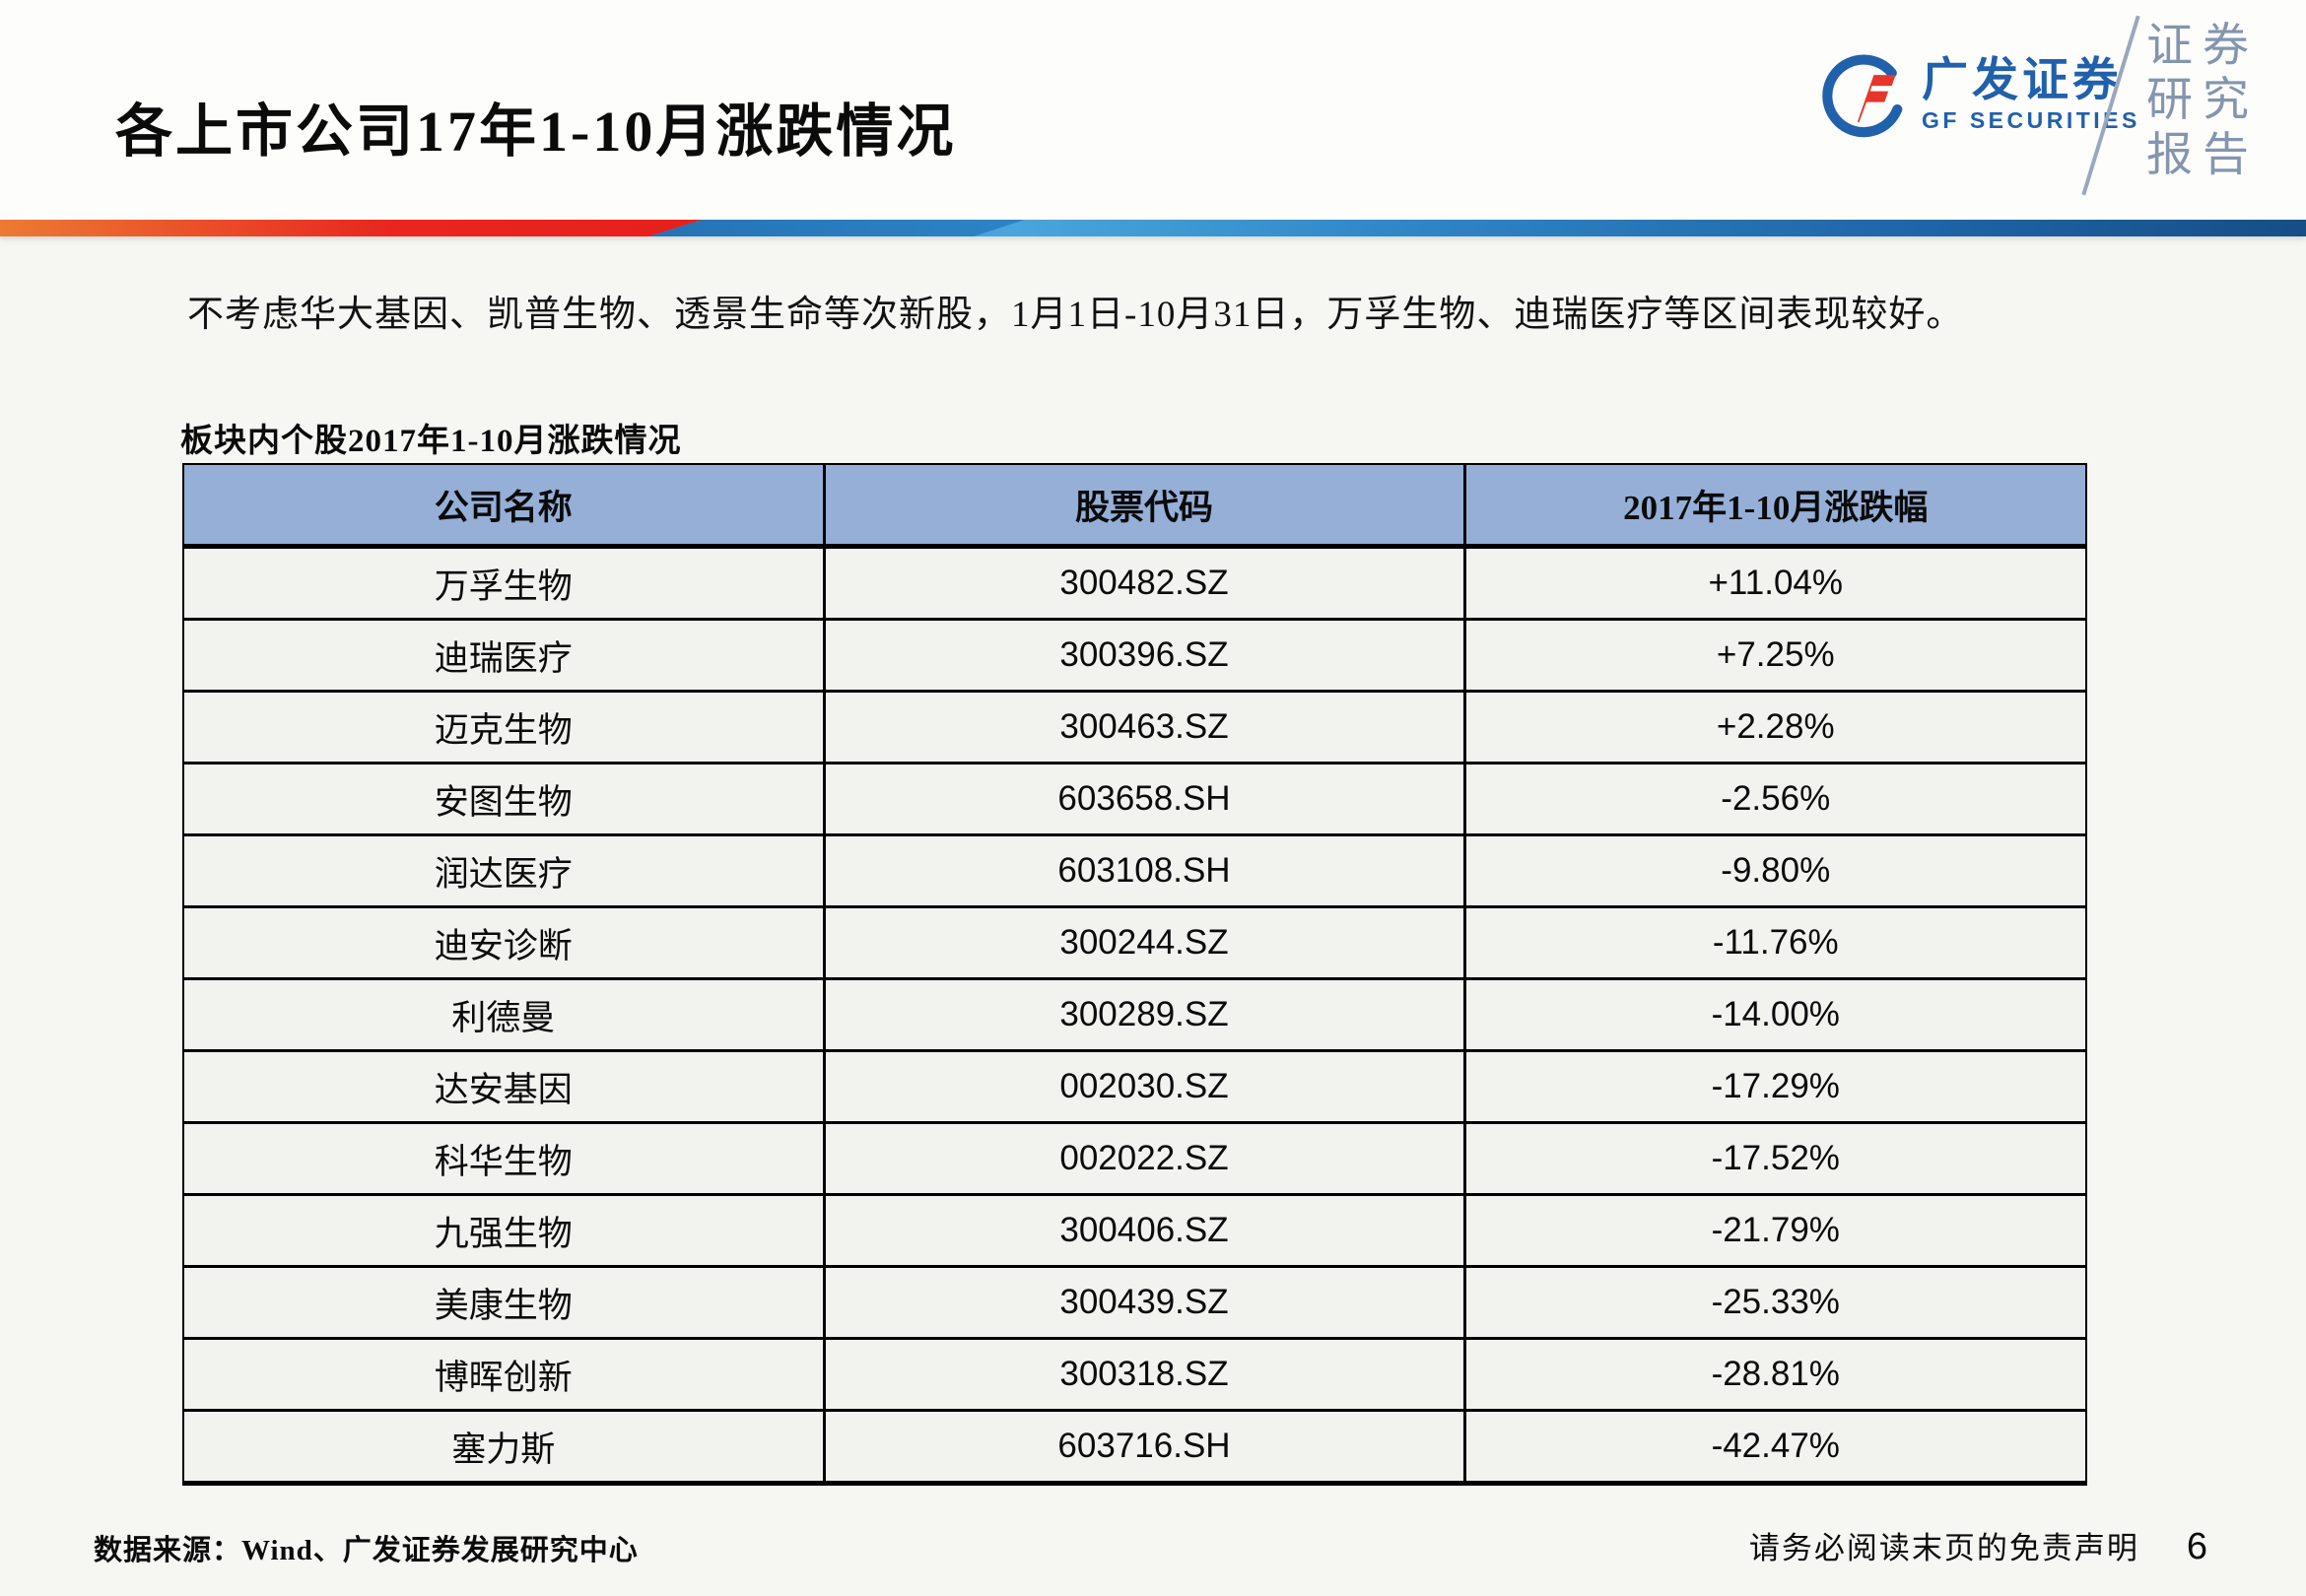 Image resolution: width=2306 pixels, height=1596 pixels. Describe the element at coordinates (503, 1015) in the screenshot. I see `company-name-cell: 利德曼` at that location.